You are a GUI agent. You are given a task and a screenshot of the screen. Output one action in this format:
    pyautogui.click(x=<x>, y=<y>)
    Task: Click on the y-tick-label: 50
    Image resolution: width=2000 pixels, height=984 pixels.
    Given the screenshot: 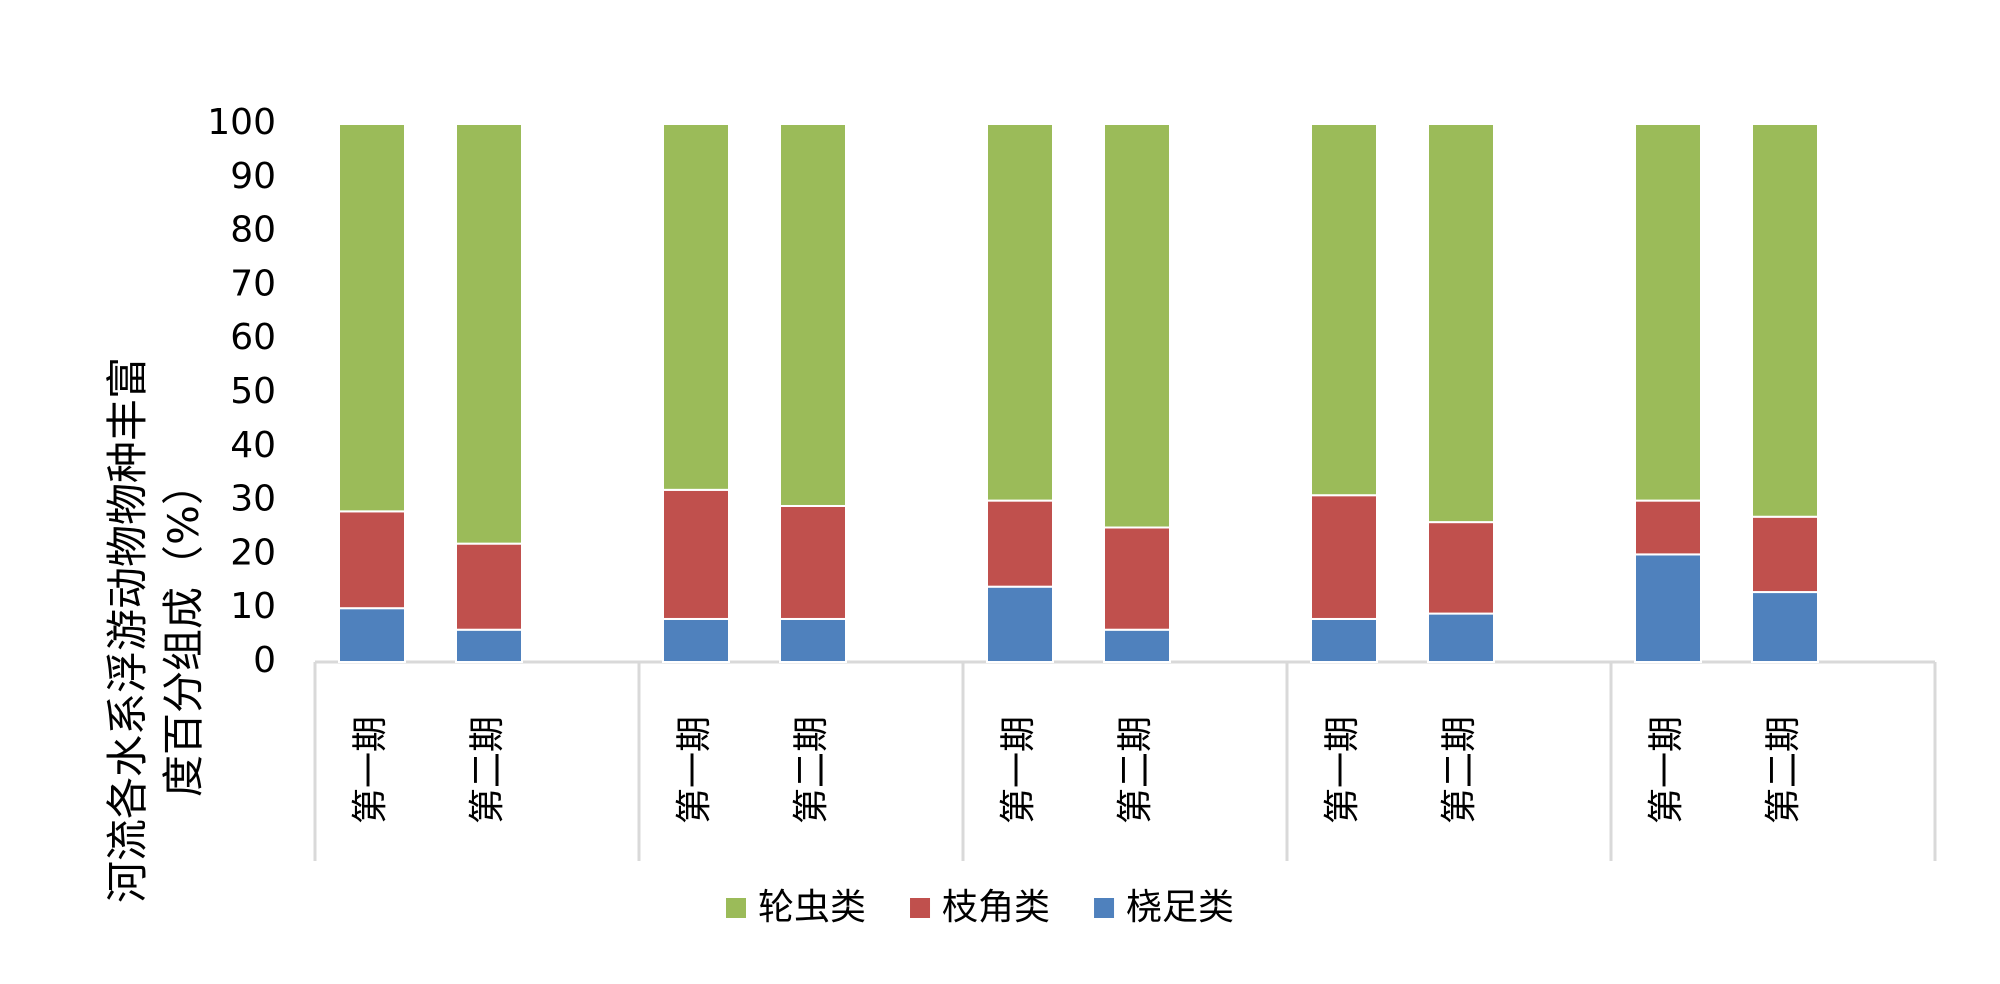 What is the action you would take?
    pyautogui.click(x=253, y=391)
    